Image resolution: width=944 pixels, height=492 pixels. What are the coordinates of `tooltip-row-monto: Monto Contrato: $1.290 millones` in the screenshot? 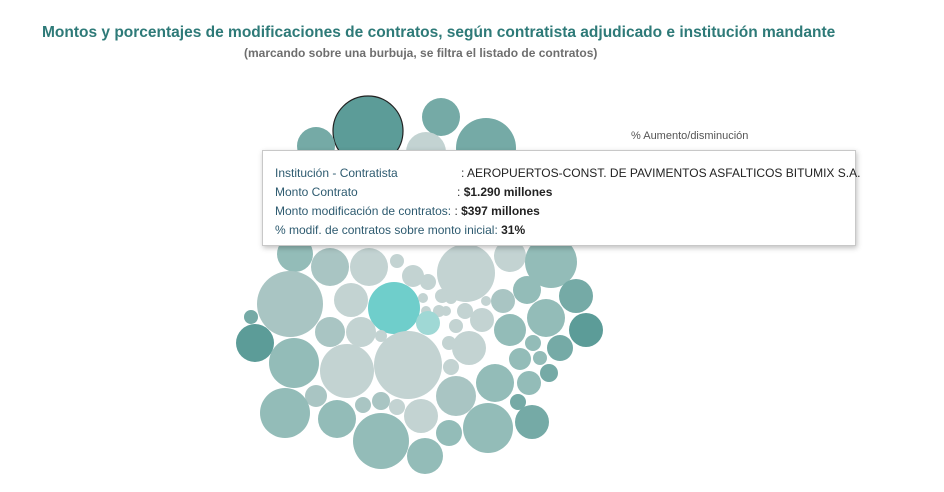 It's located at (559, 192).